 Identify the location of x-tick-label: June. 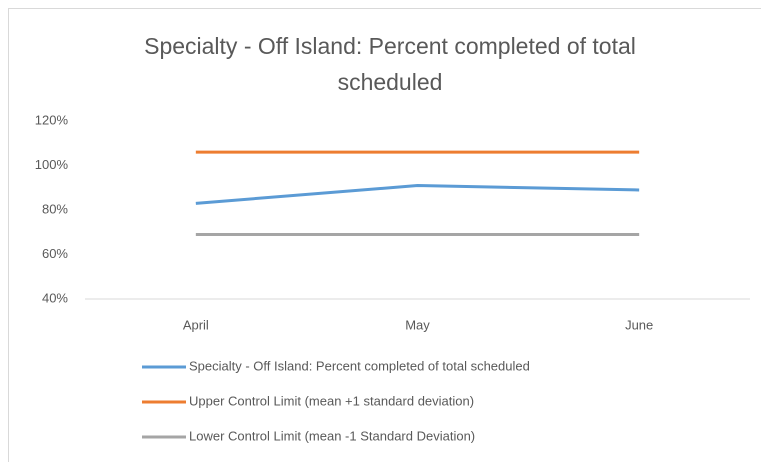
(639, 324).